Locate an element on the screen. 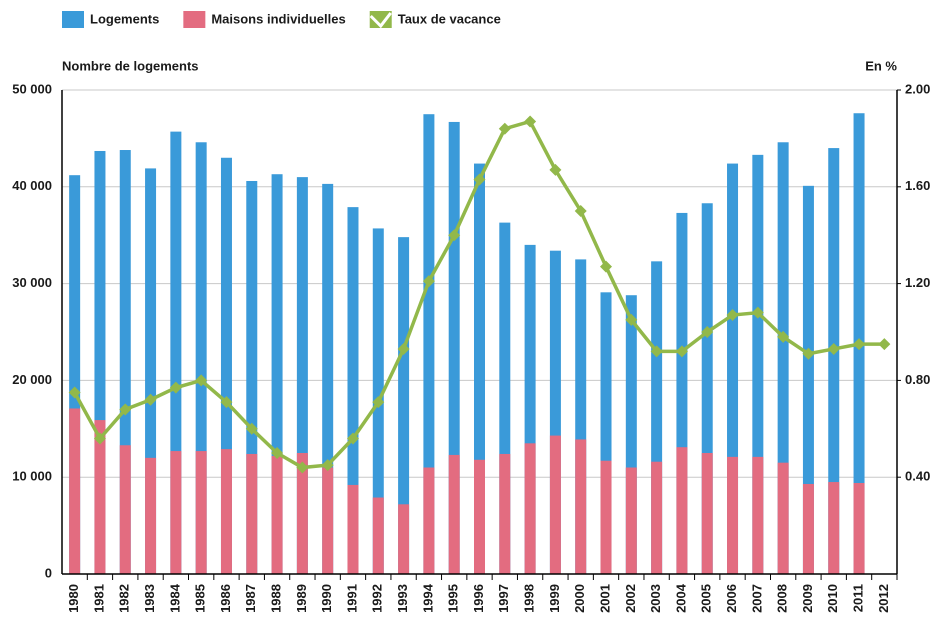 The image size is (935, 625). x-tick-label: 1999 is located at coordinates (554, 598).